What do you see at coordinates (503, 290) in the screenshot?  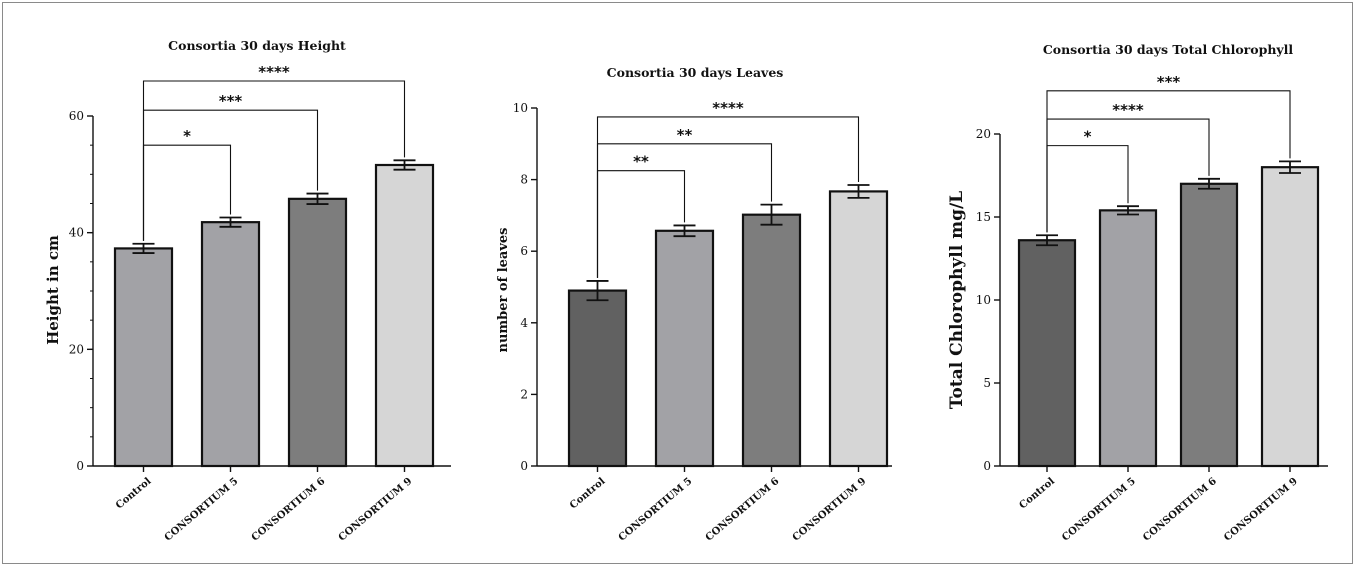 I see `y-axis-label: number of leaves` at bounding box center [503, 290].